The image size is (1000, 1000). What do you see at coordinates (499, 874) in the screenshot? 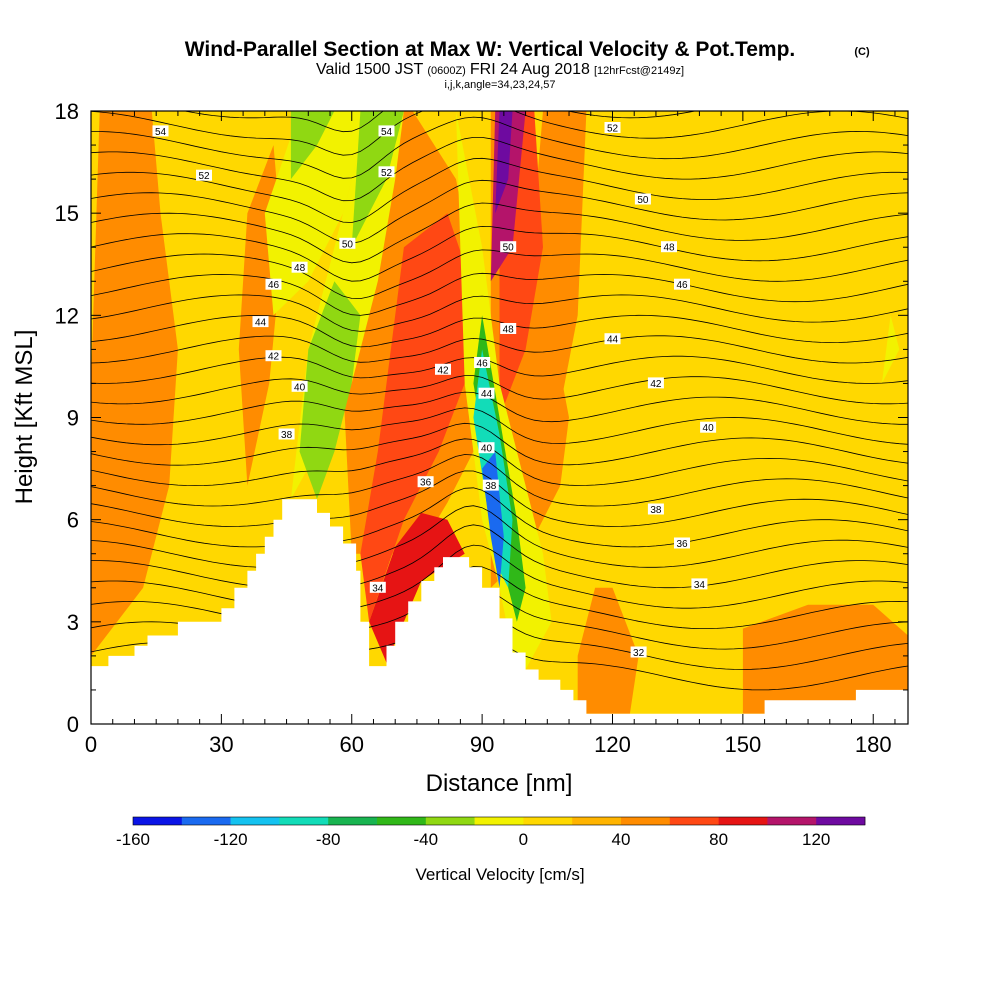
I see `colorbar-label: Vertical Velocity [cm/s]` at bounding box center [499, 874].